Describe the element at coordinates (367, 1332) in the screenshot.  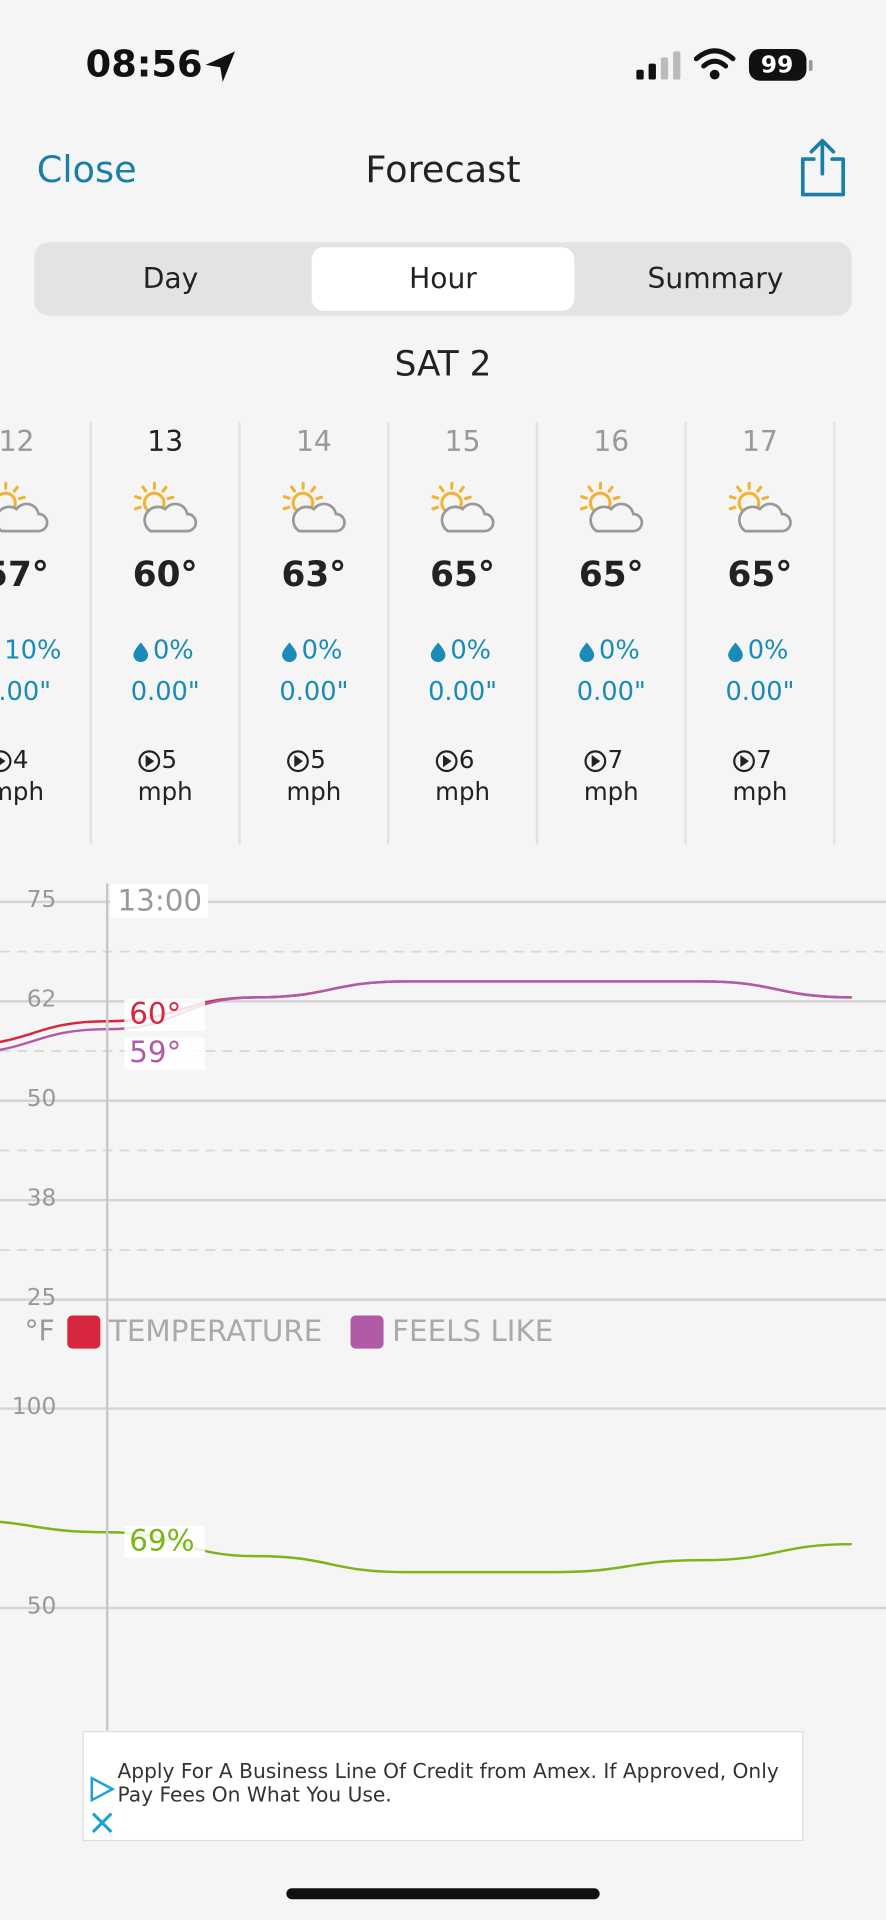
I see `legend-swatch` at that location.